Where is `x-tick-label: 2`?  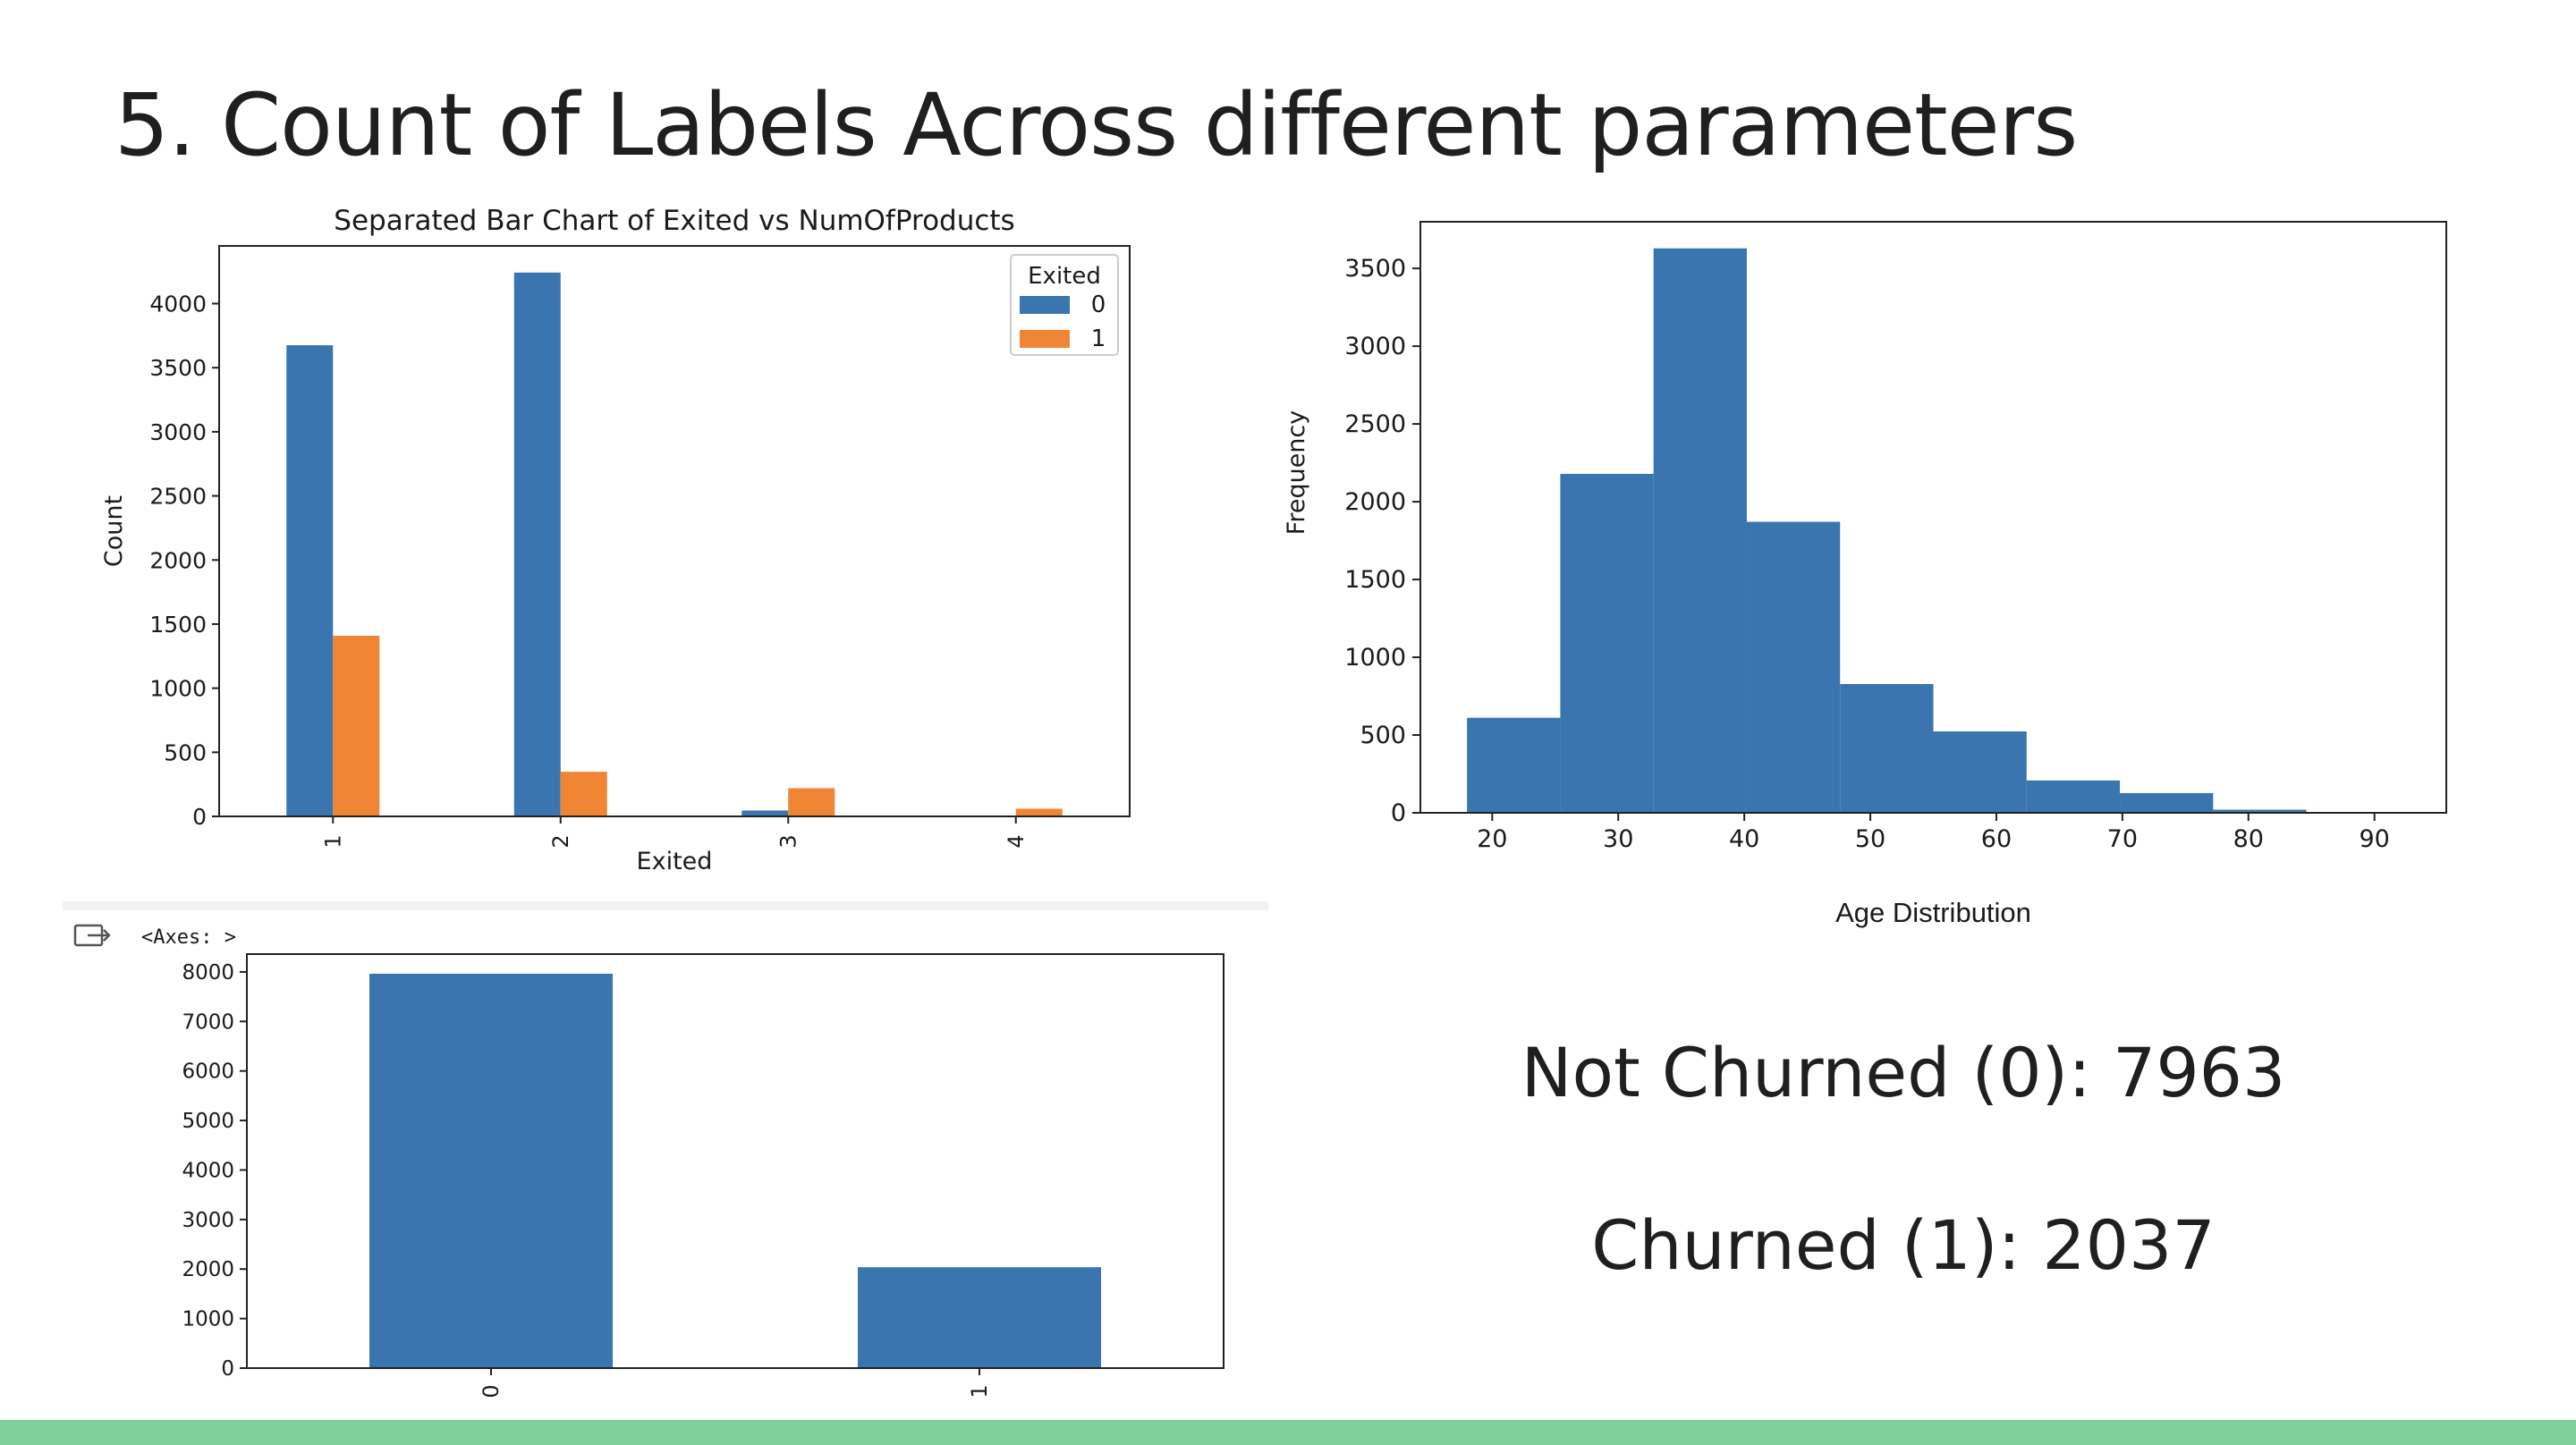 x-tick-label: 2 is located at coordinates (560, 841).